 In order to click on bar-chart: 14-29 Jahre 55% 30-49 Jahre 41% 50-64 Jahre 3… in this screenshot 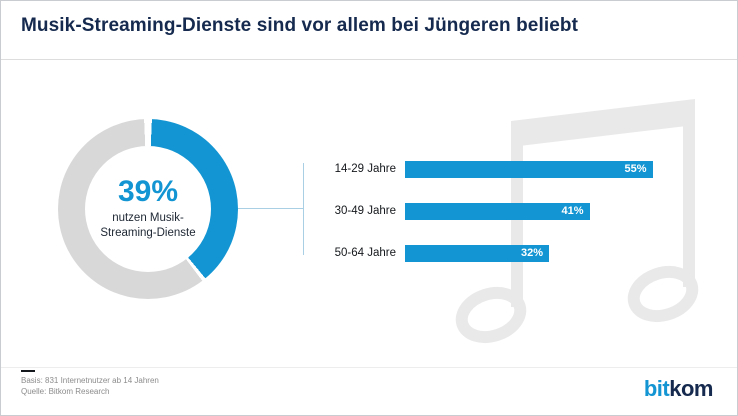, I will do `click(478, 211)`.